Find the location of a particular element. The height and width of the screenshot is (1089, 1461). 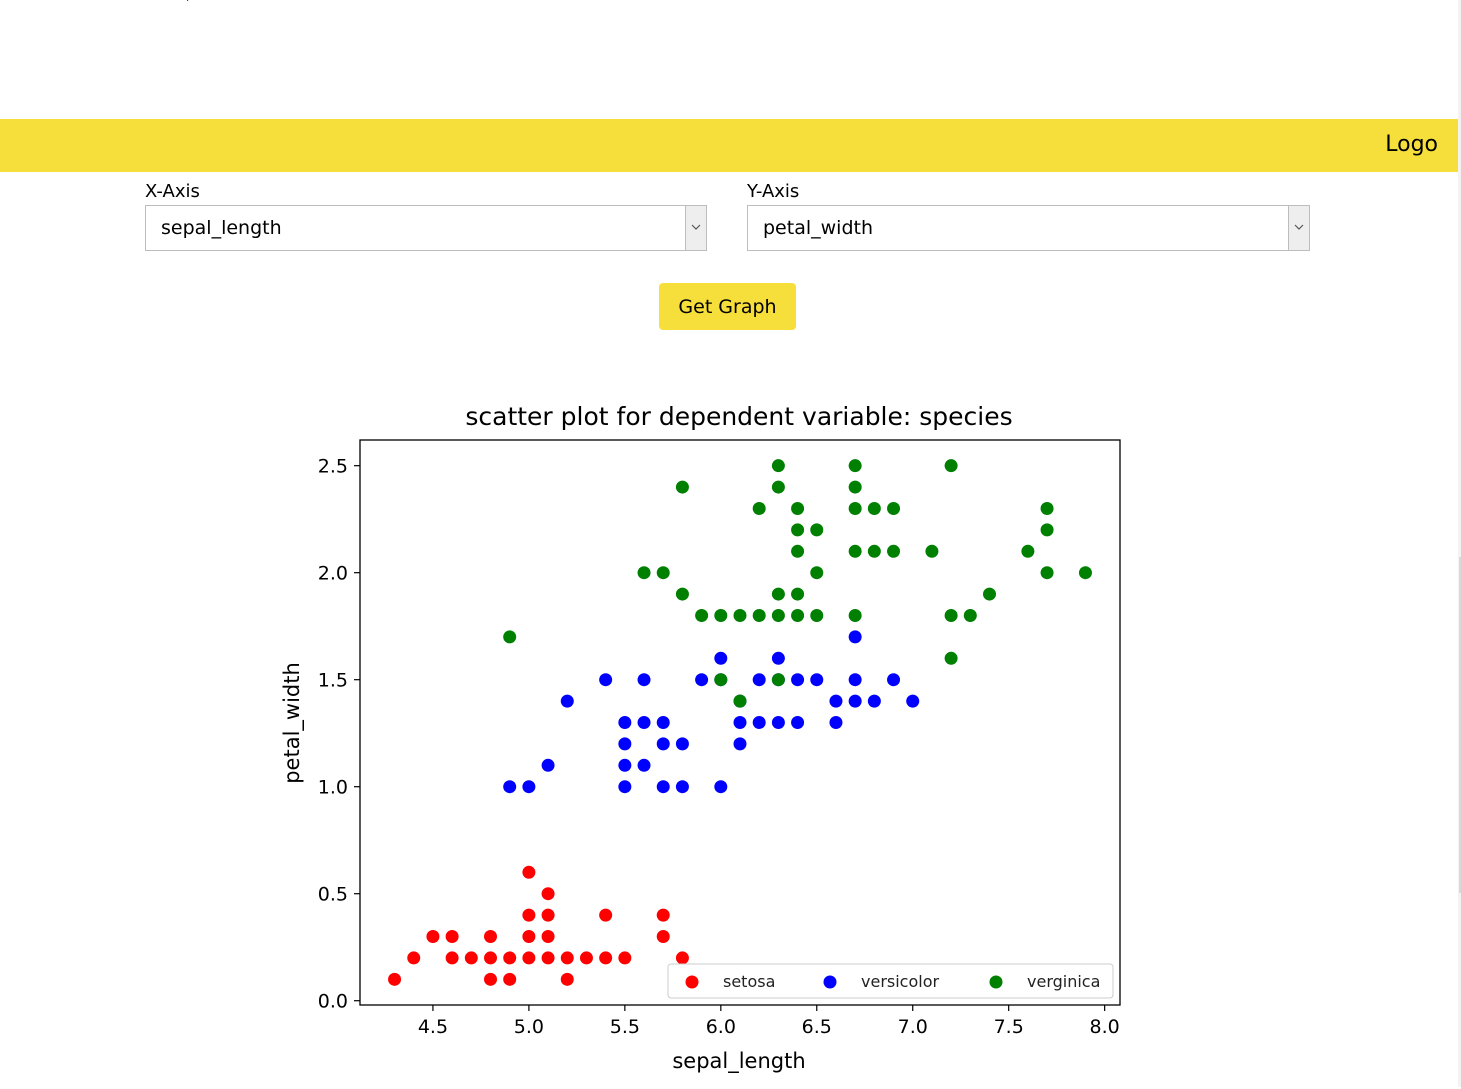

legend: setosa versicolor verginica is located at coordinates (890, 981).